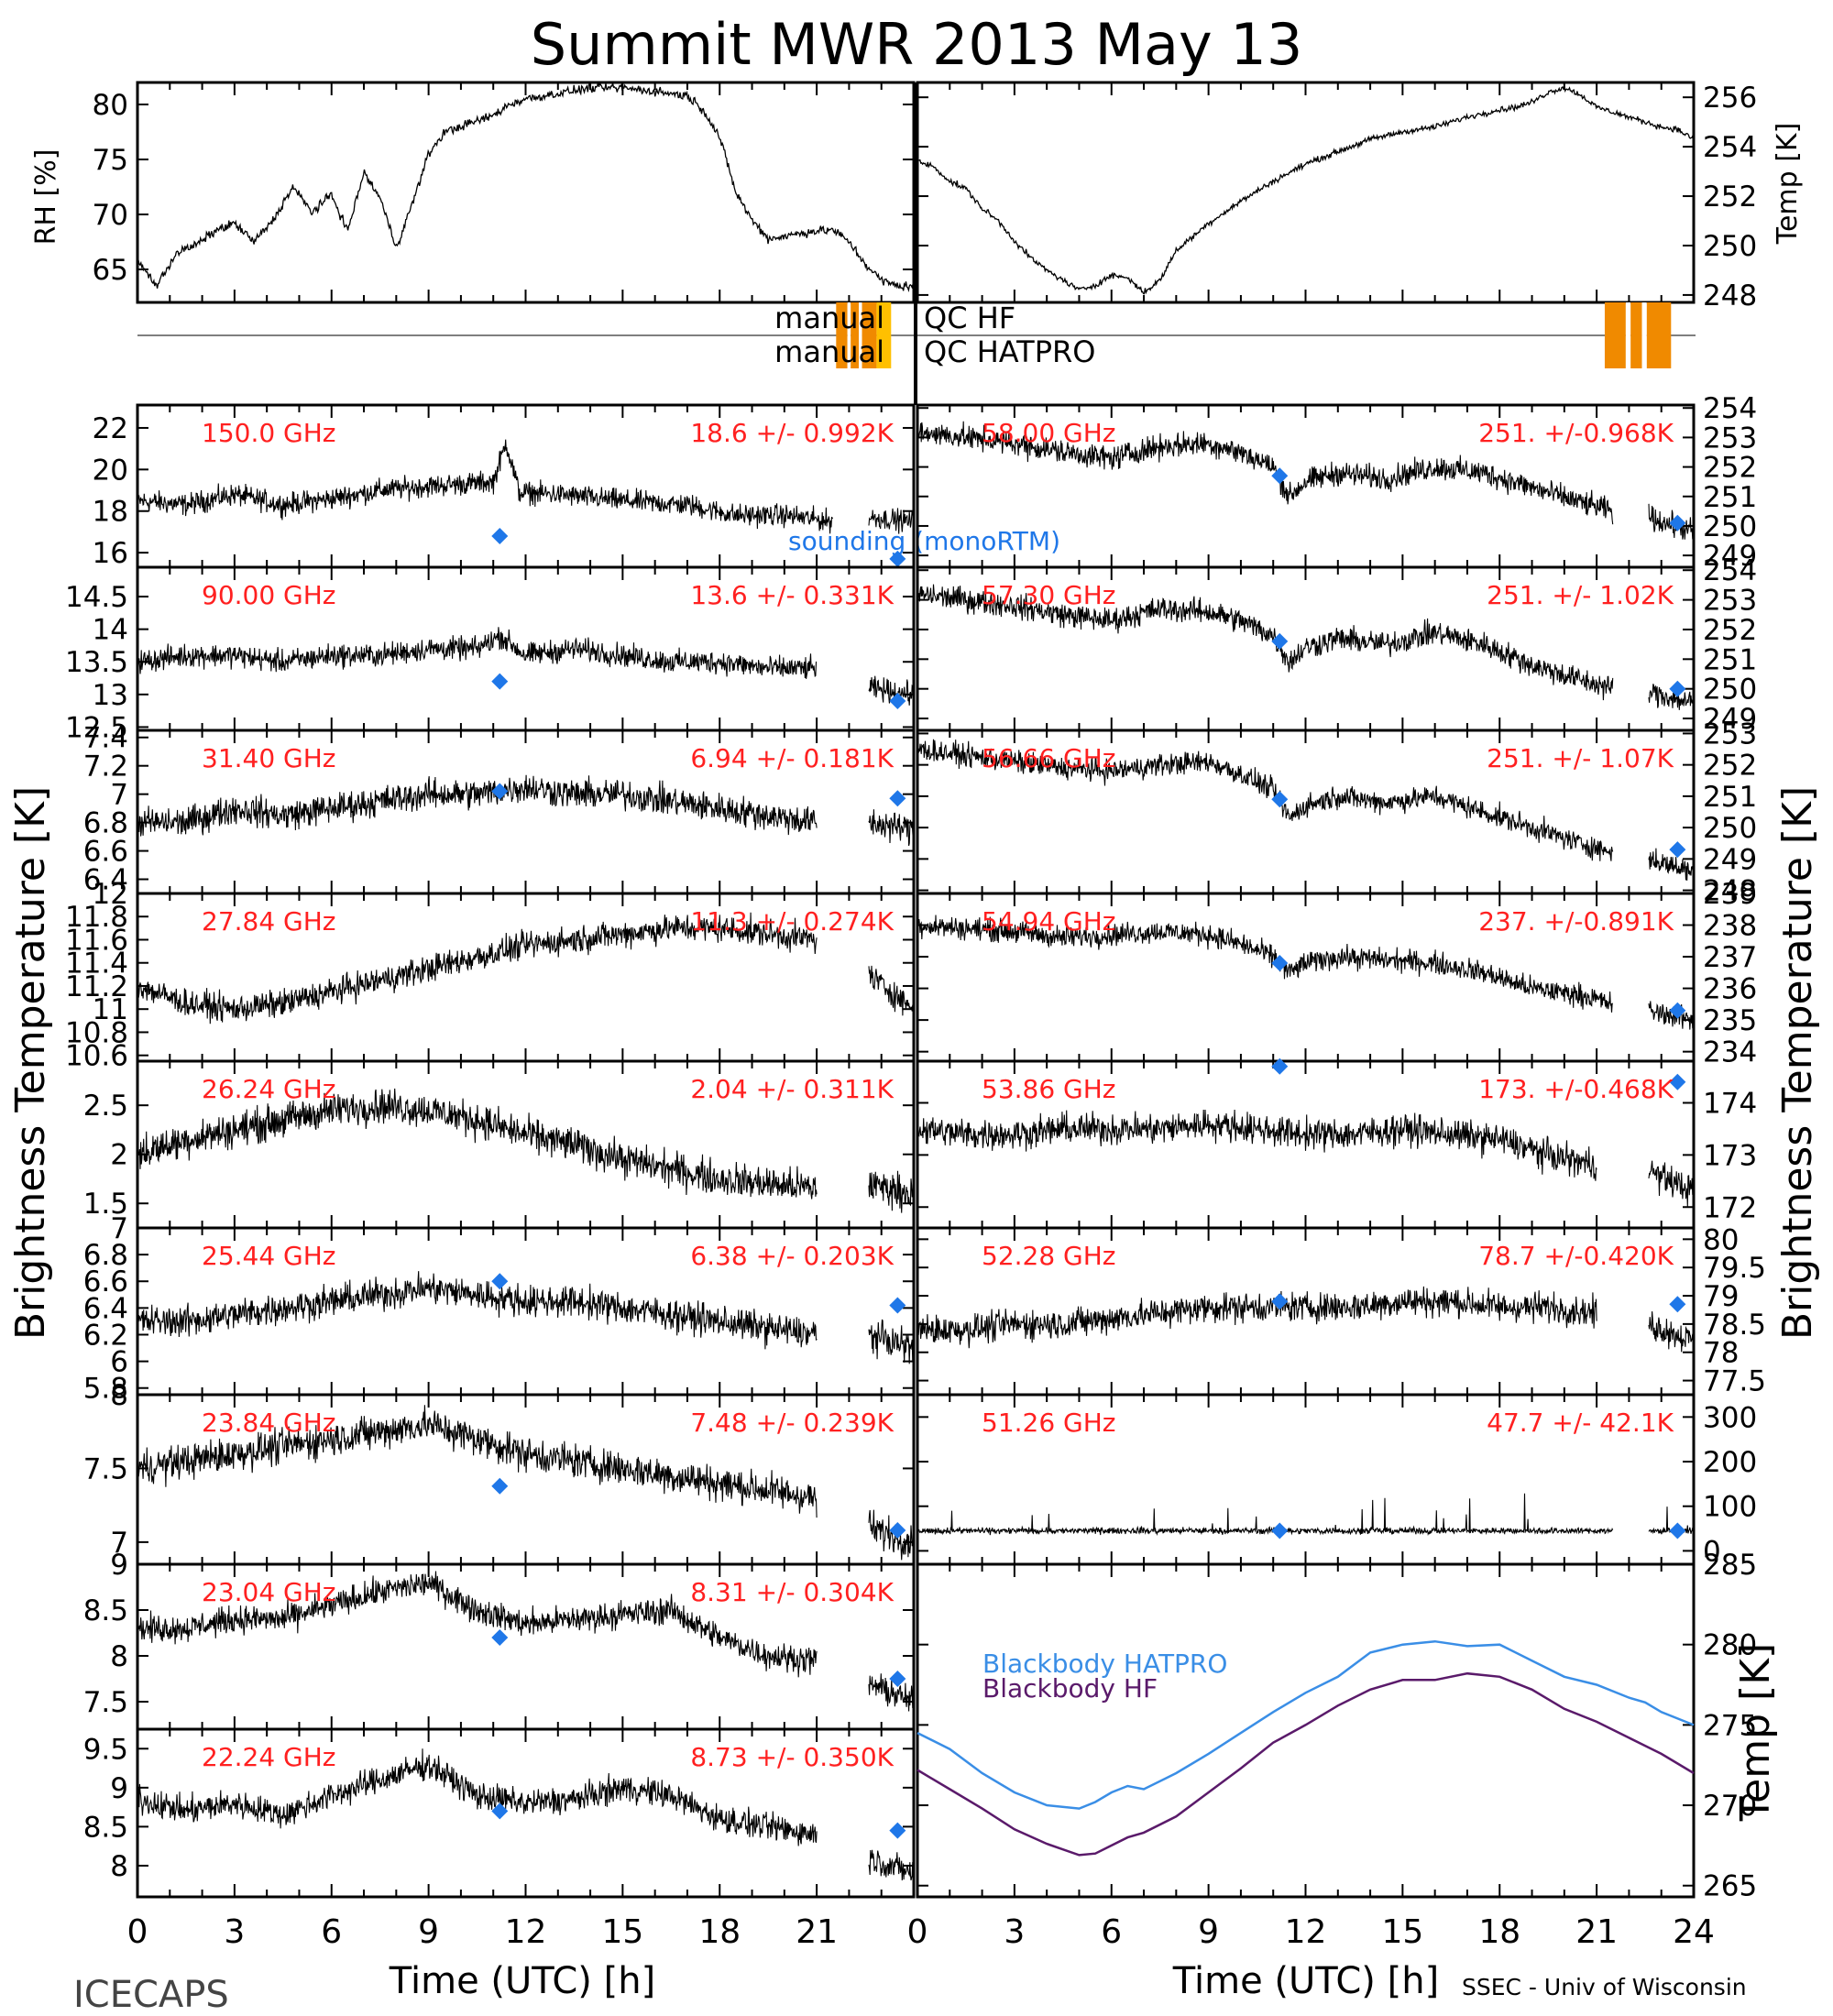  What do you see at coordinates (1730, 690) in the screenshot?
I see `channel-ch57-ytick-label: 250` at bounding box center [1730, 690].